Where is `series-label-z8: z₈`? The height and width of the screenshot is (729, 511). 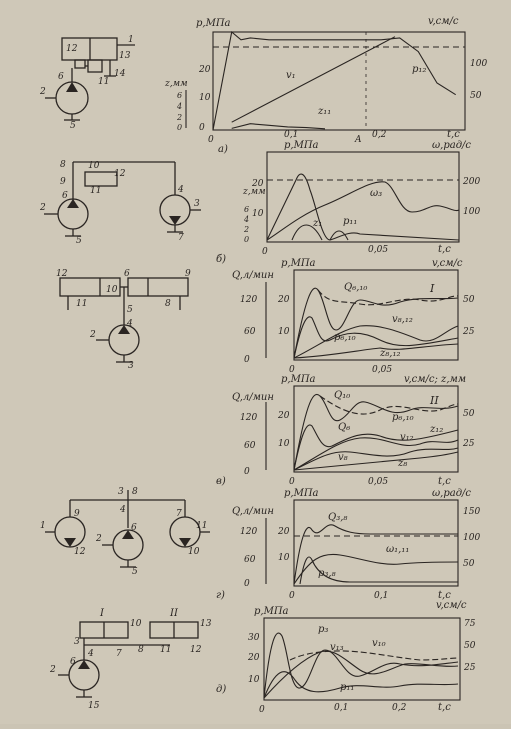 series-label-z8: z₈ is located at coordinates (402, 463).